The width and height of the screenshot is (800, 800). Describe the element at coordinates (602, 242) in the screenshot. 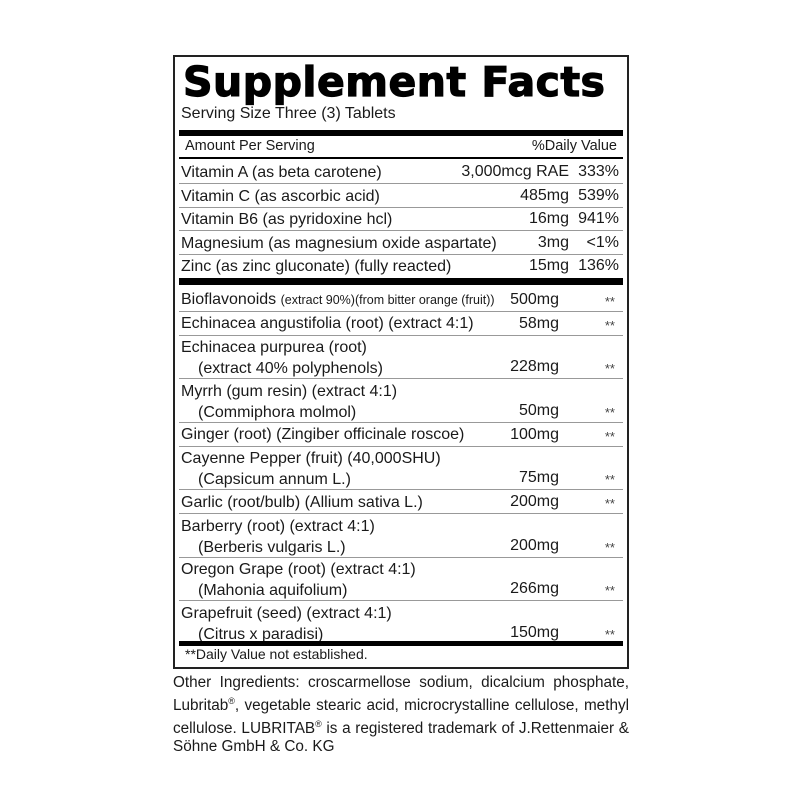

I see `daily-value: <1%` at that location.